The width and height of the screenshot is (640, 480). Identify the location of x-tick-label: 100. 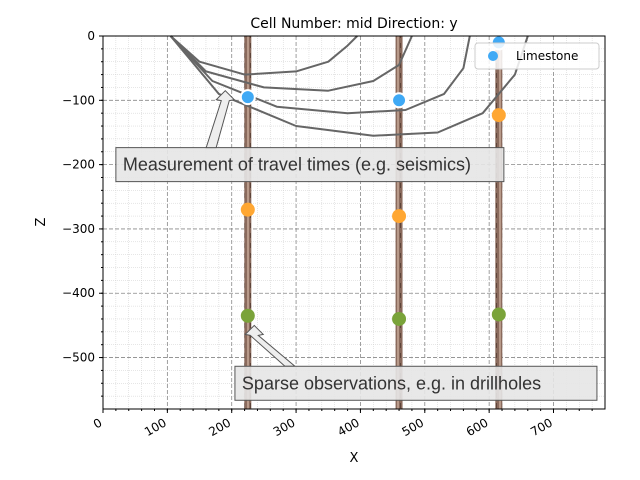
(155, 427).